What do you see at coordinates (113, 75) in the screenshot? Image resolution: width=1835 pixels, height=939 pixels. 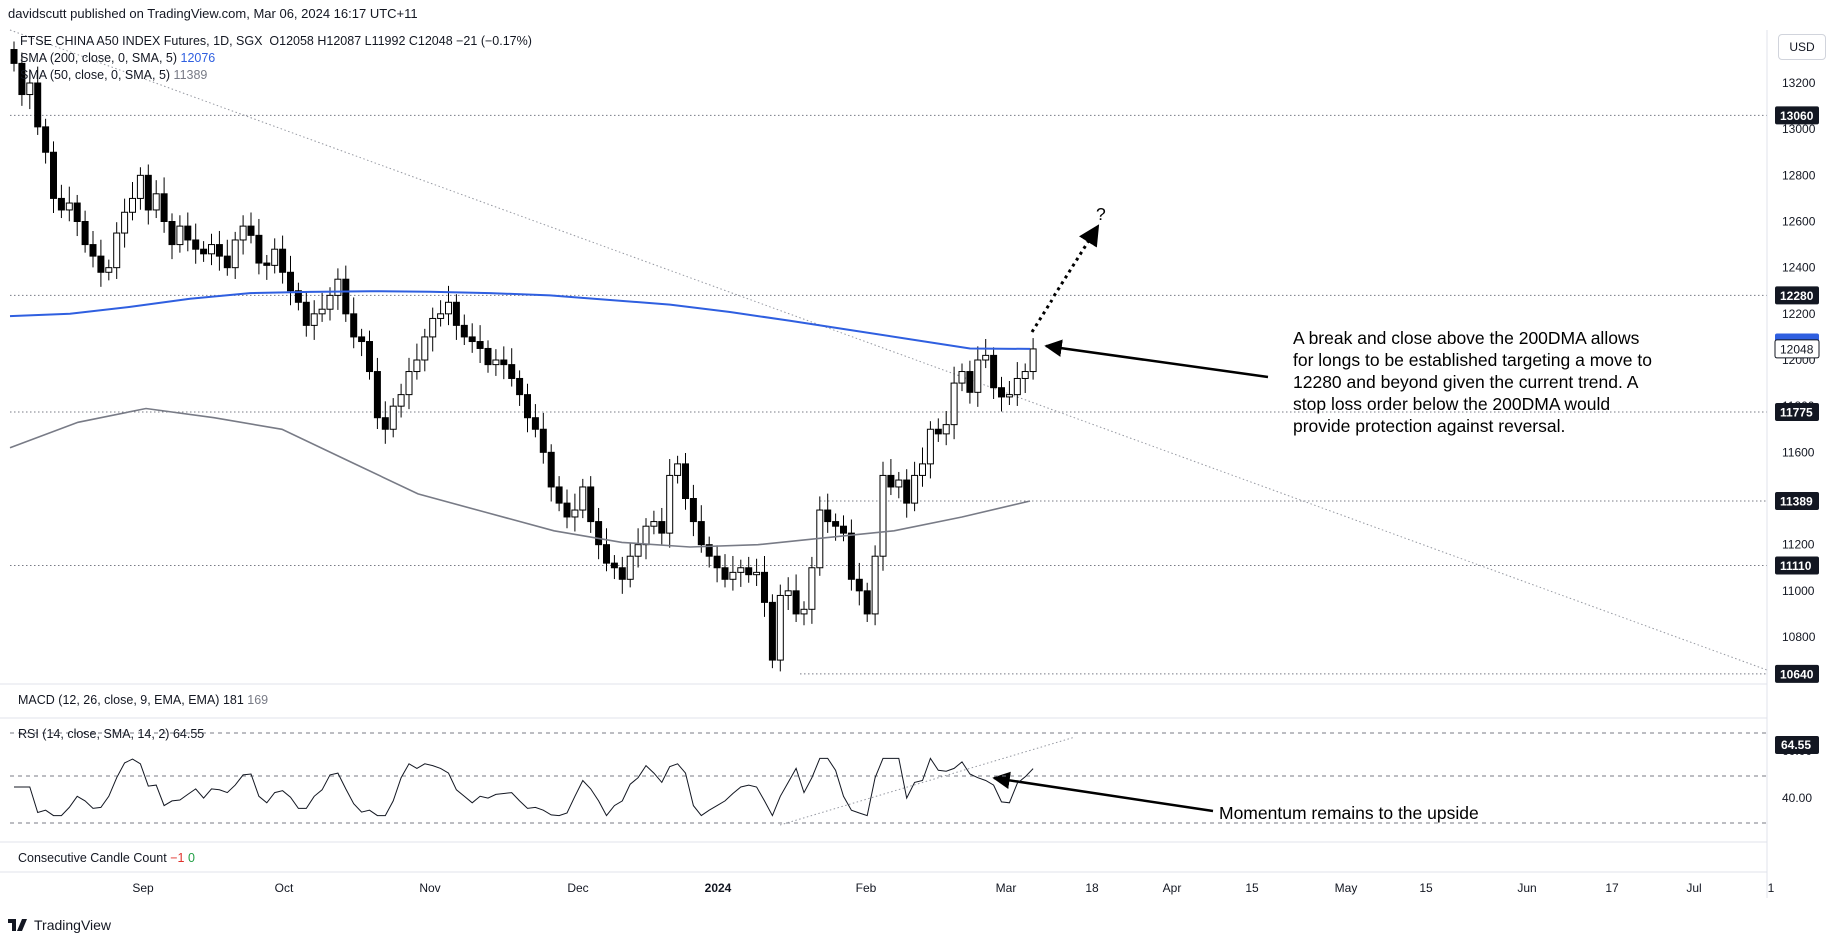 I see `sma50-legend: SMA (50, close, 0, SMA, 5) 11389` at bounding box center [113, 75].